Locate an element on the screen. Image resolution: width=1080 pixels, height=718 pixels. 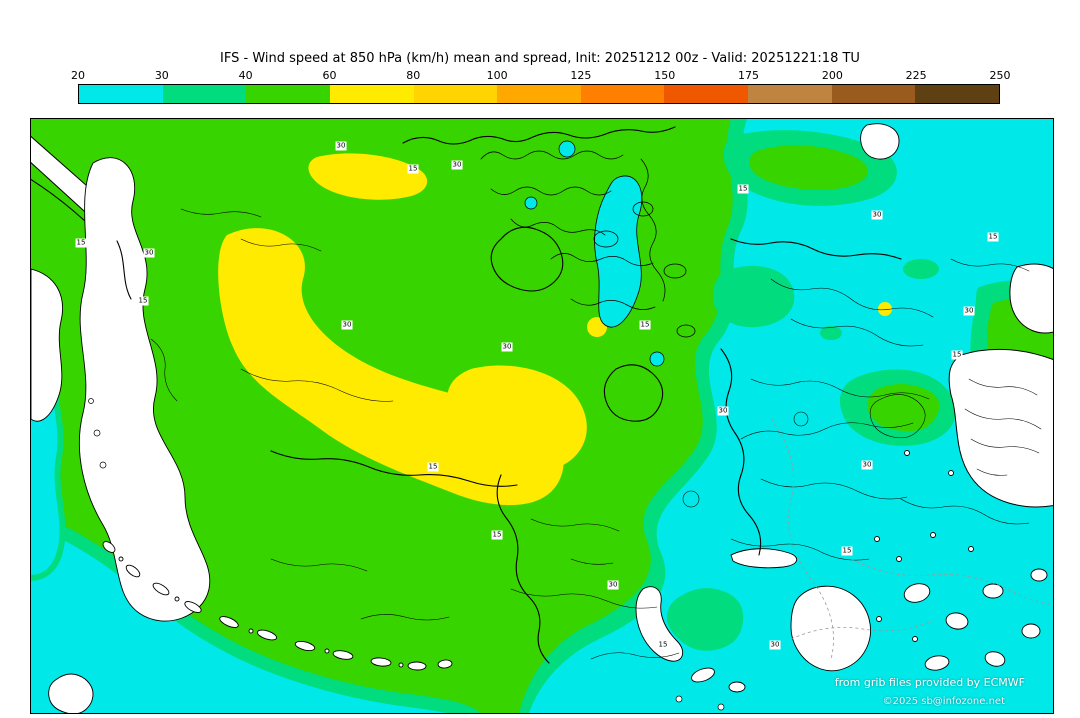
colorbar-tick-label: 175 is located at coordinates (749, 75).